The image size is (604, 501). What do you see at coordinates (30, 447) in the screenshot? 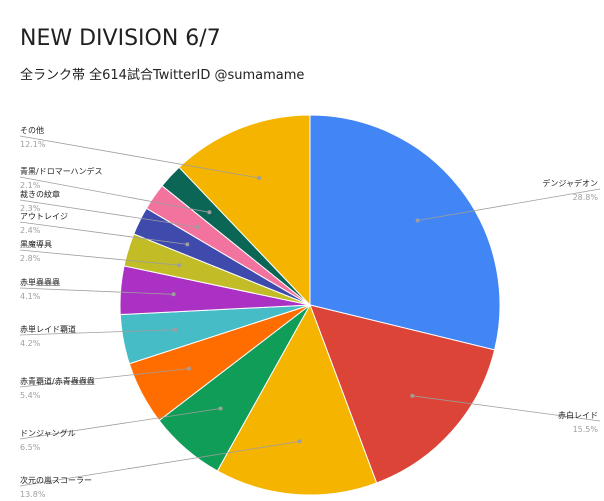
I see `slice-percent: 6.5%` at bounding box center [30, 447].